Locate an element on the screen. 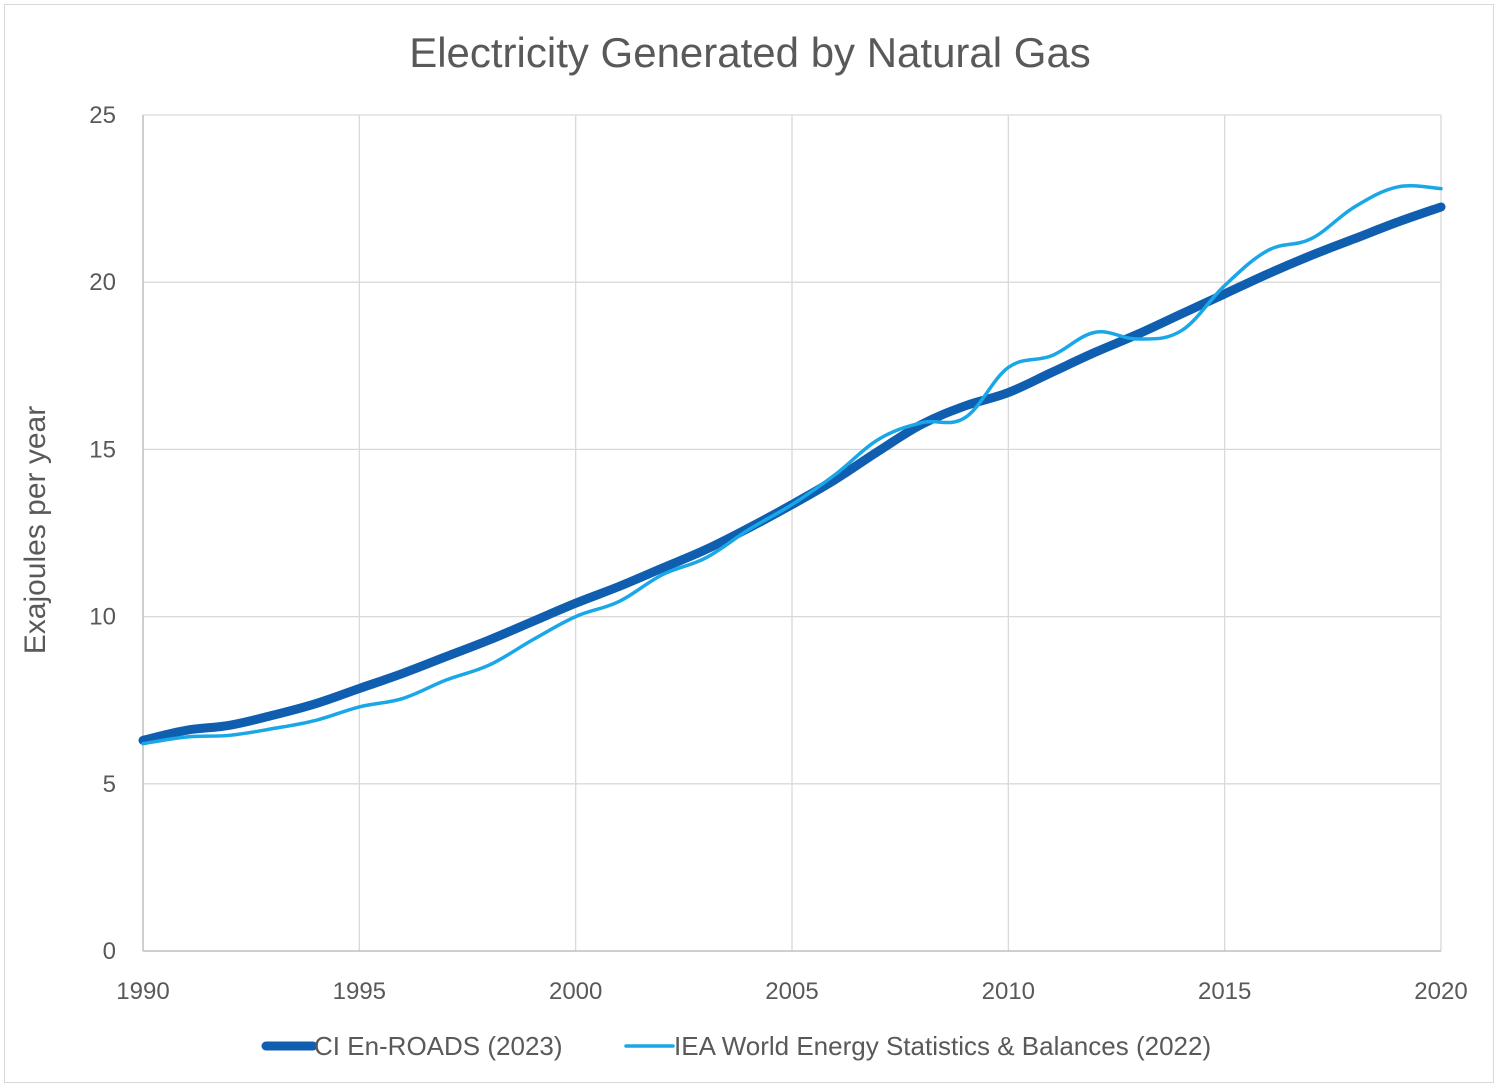 This screenshot has height=1089, width=1500. x-tick-label: 1995 is located at coordinates (359, 991).